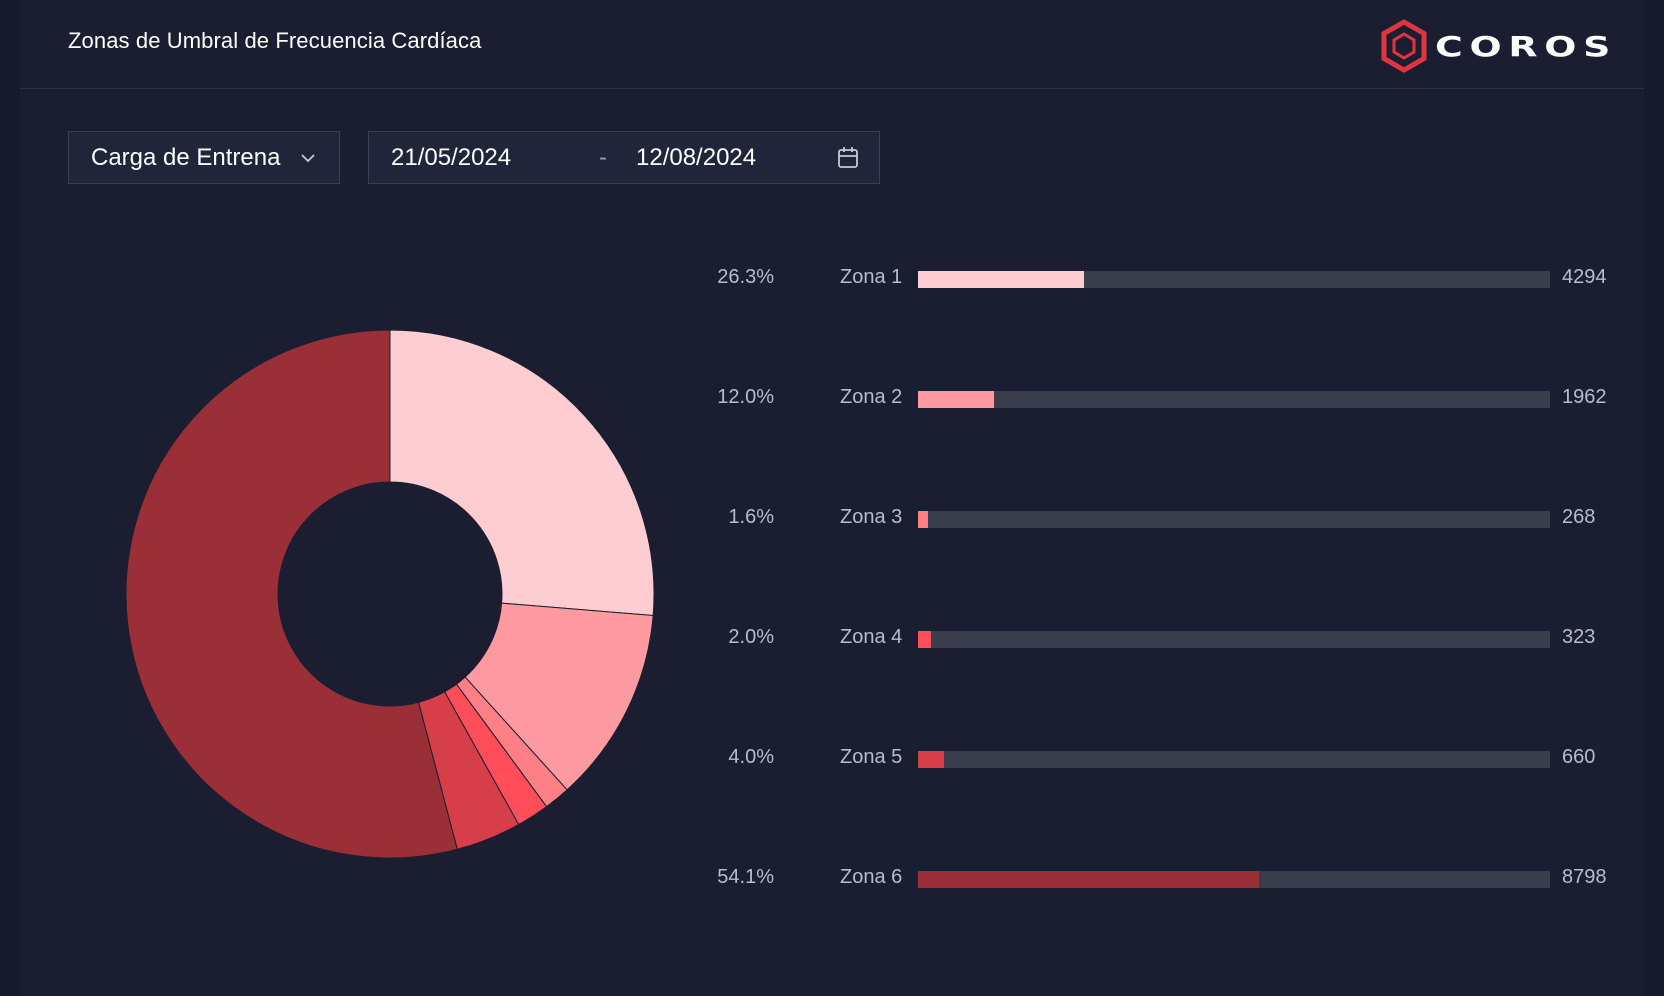 This screenshot has height=996, width=1664. I want to click on zone-row: 1.6% Zona 3 268, so click(832, 519).